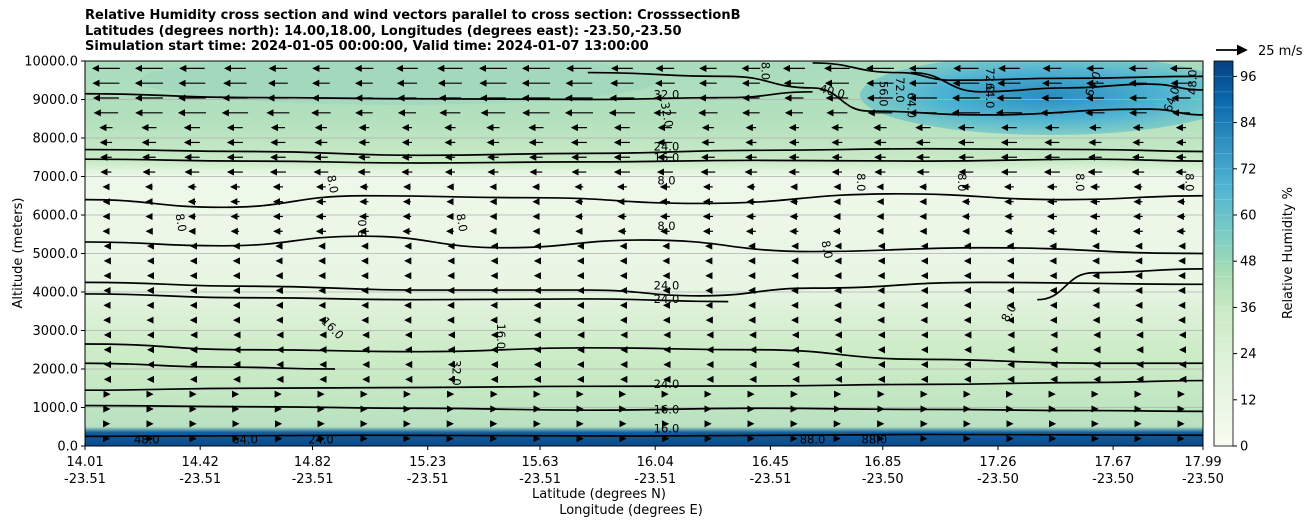 The image size is (1304, 526). I want to click on y-axis-label: Altitude (meters), so click(18, 253).